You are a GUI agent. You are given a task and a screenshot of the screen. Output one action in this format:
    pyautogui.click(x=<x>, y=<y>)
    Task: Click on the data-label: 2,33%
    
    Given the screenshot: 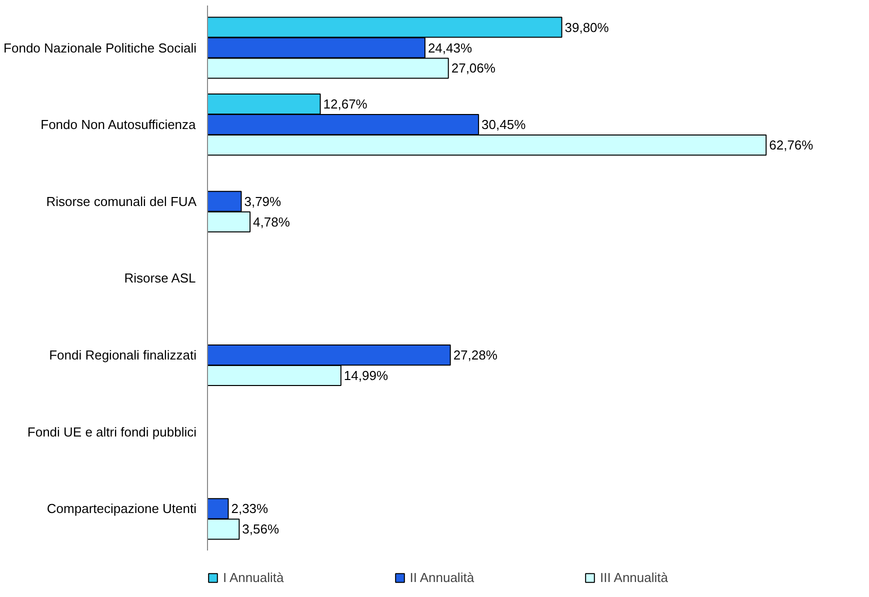 What is the action you would take?
    pyautogui.click(x=250, y=508)
    